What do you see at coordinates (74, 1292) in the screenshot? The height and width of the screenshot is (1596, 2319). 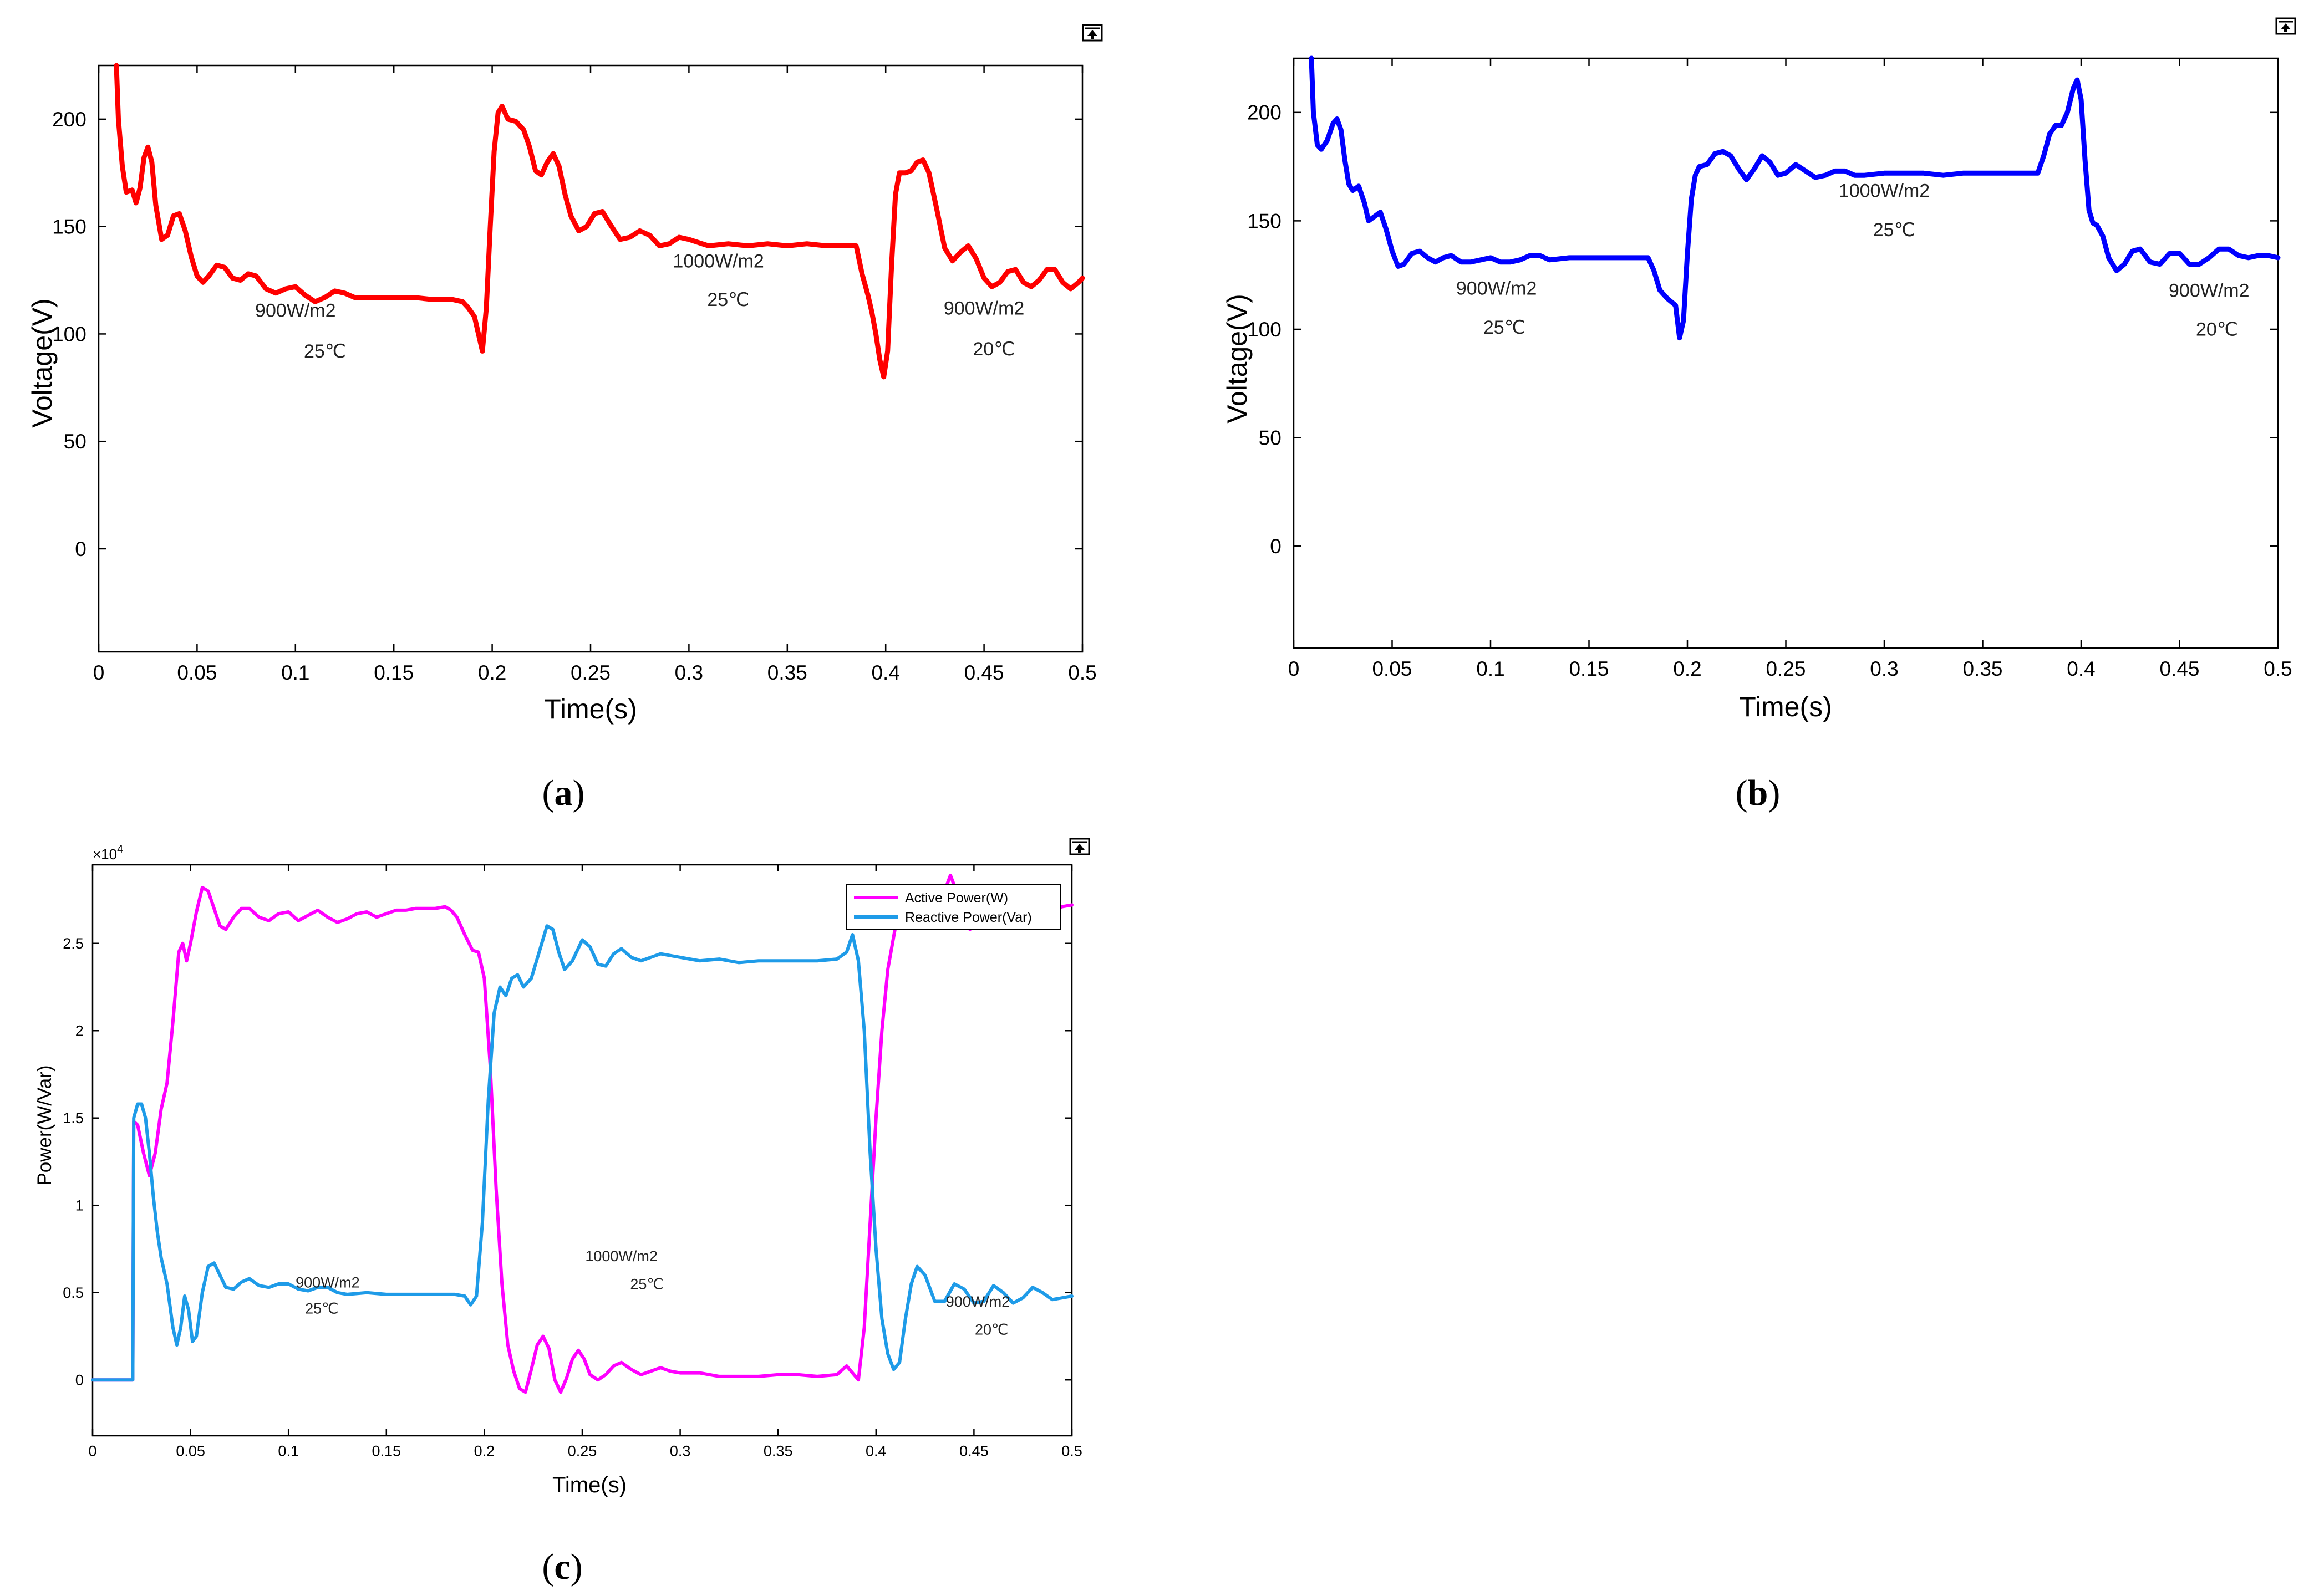 I see `y-tick-label: 0.5` at bounding box center [74, 1292].